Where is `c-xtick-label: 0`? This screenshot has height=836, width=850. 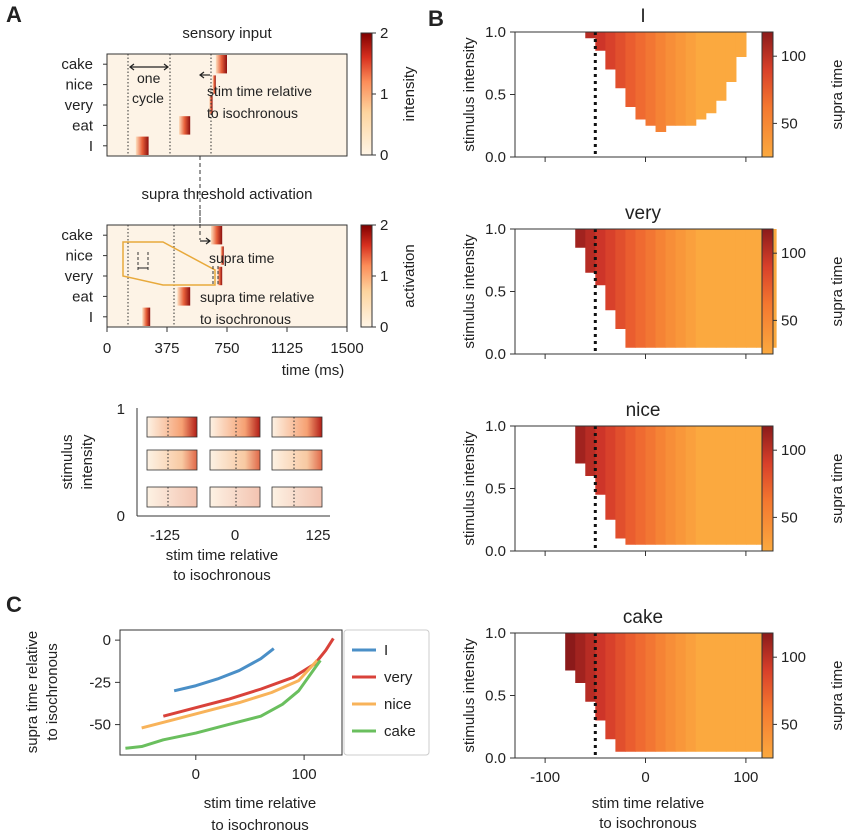 c-xtick-label: 0 is located at coordinates (196, 774).